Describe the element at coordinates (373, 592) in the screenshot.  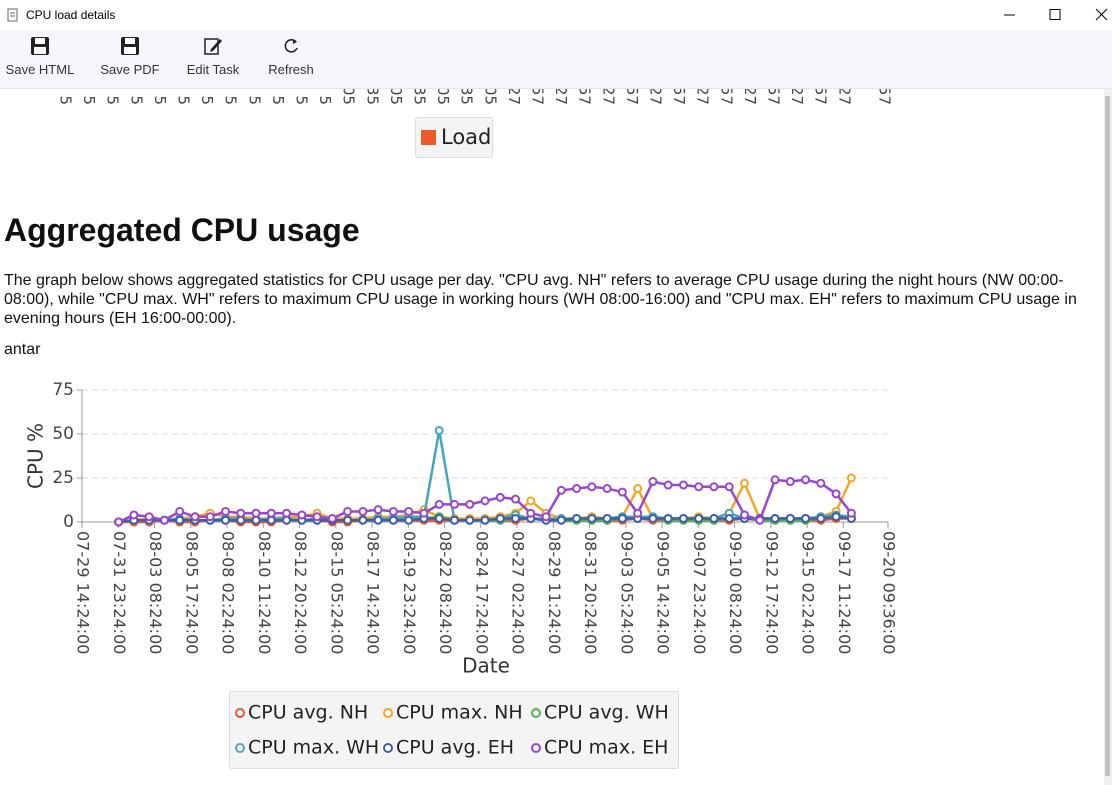
I see `x-tick-label: 08-17 14:24:00` at that location.